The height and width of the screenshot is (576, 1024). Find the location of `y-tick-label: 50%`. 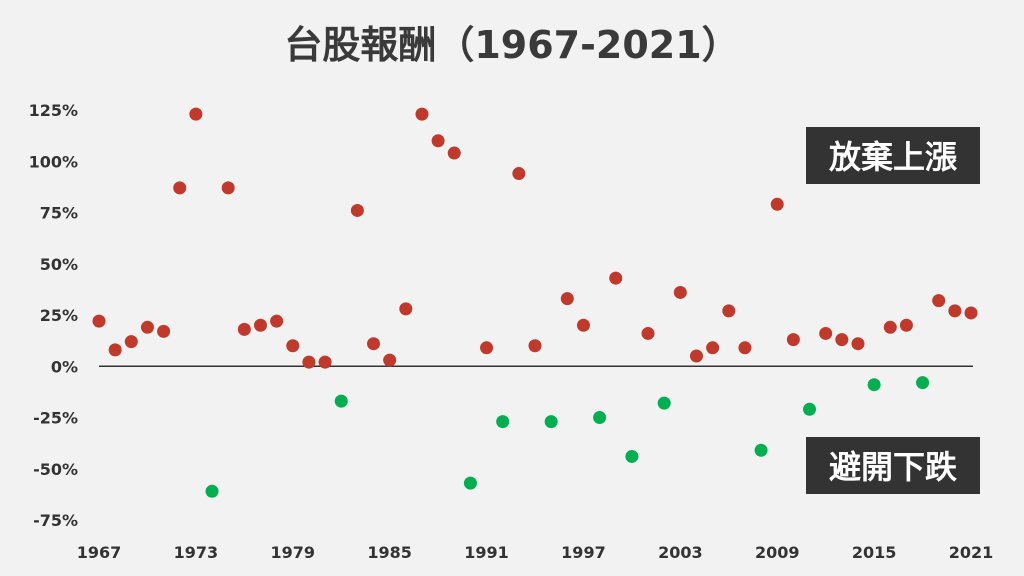

y-tick-label: 50% is located at coordinates (59, 264).